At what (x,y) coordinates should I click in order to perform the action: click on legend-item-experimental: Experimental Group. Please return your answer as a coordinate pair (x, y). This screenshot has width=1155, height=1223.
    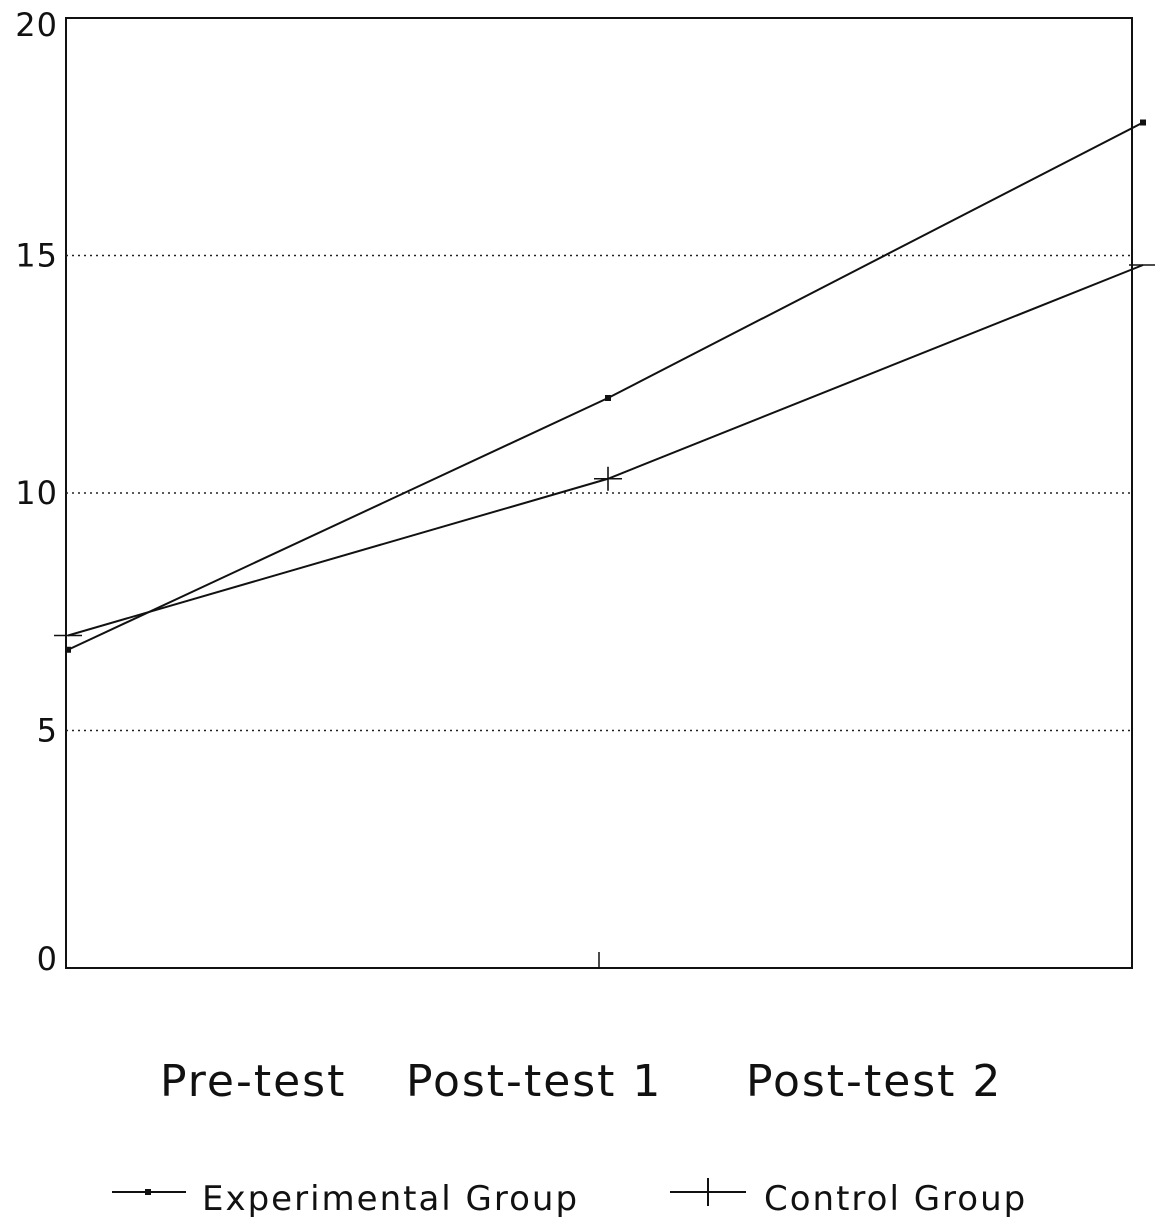
    Looking at the image, I should click on (345, 1199).